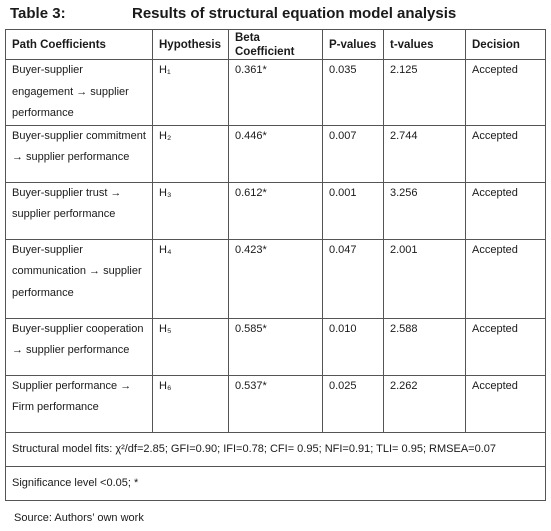 The width and height of the screenshot is (551, 531). What do you see at coordinates (353, 403) in the screenshot?
I see `p-value-cell: 0.025` at bounding box center [353, 403].